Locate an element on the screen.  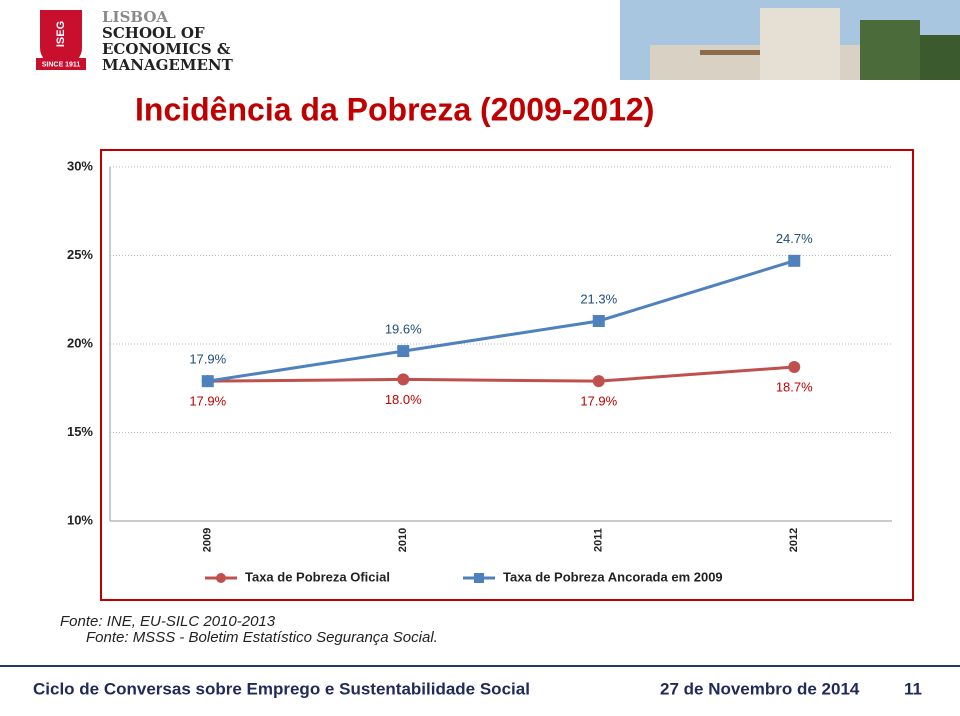
logo-text: ECONOMICS & is located at coordinates (166, 49).